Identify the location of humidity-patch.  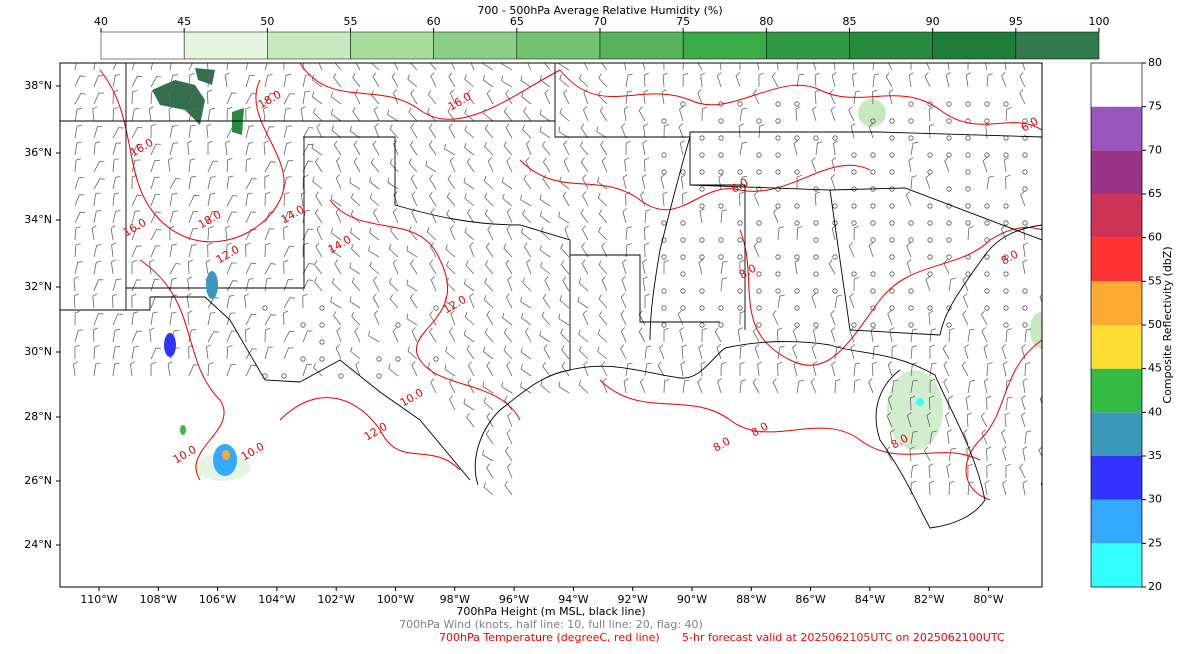
(205, 76).